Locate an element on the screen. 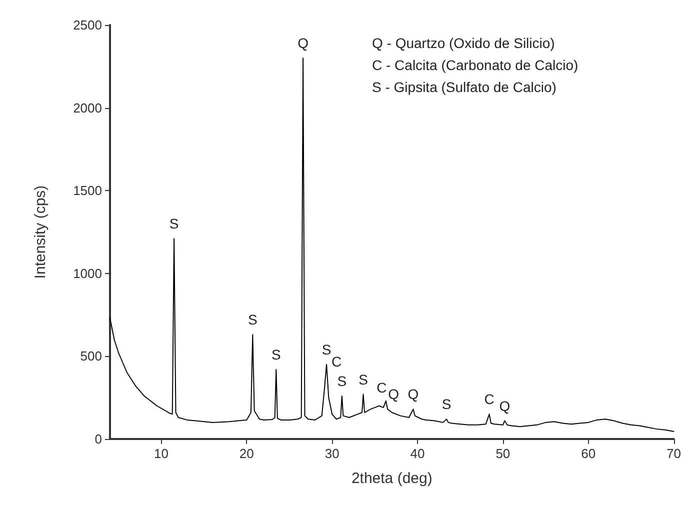 The width and height of the screenshot is (684, 505). y-tick-label: 1000 is located at coordinates (87, 273).